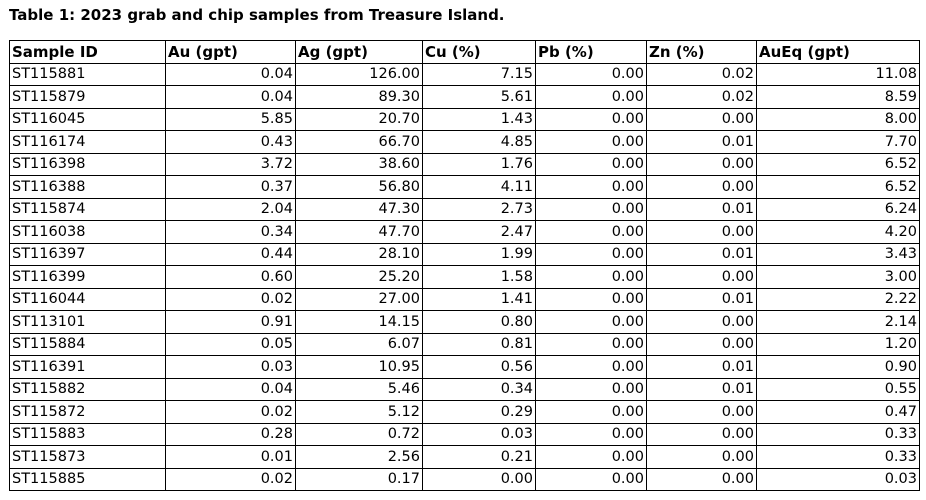 This screenshot has height=500, width=926. Describe the element at coordinates (464, 97) in the screenshot. I see `table-row: ST115879 0.04 89.30 5.61 0.00 0.02 8.59` at that location.